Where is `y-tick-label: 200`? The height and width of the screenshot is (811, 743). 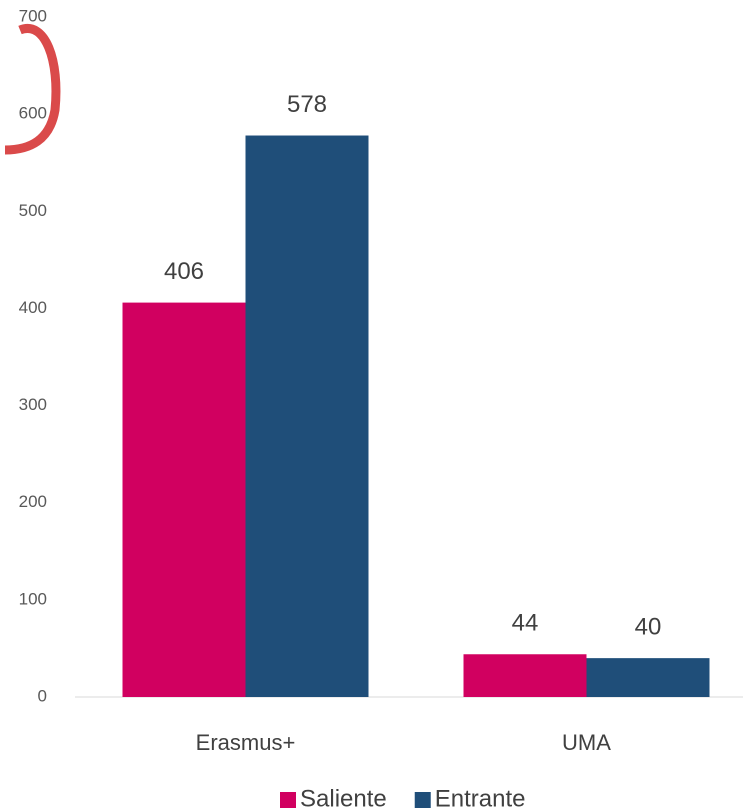
y-tick-label: 200 is located at coordinates (33, 501).